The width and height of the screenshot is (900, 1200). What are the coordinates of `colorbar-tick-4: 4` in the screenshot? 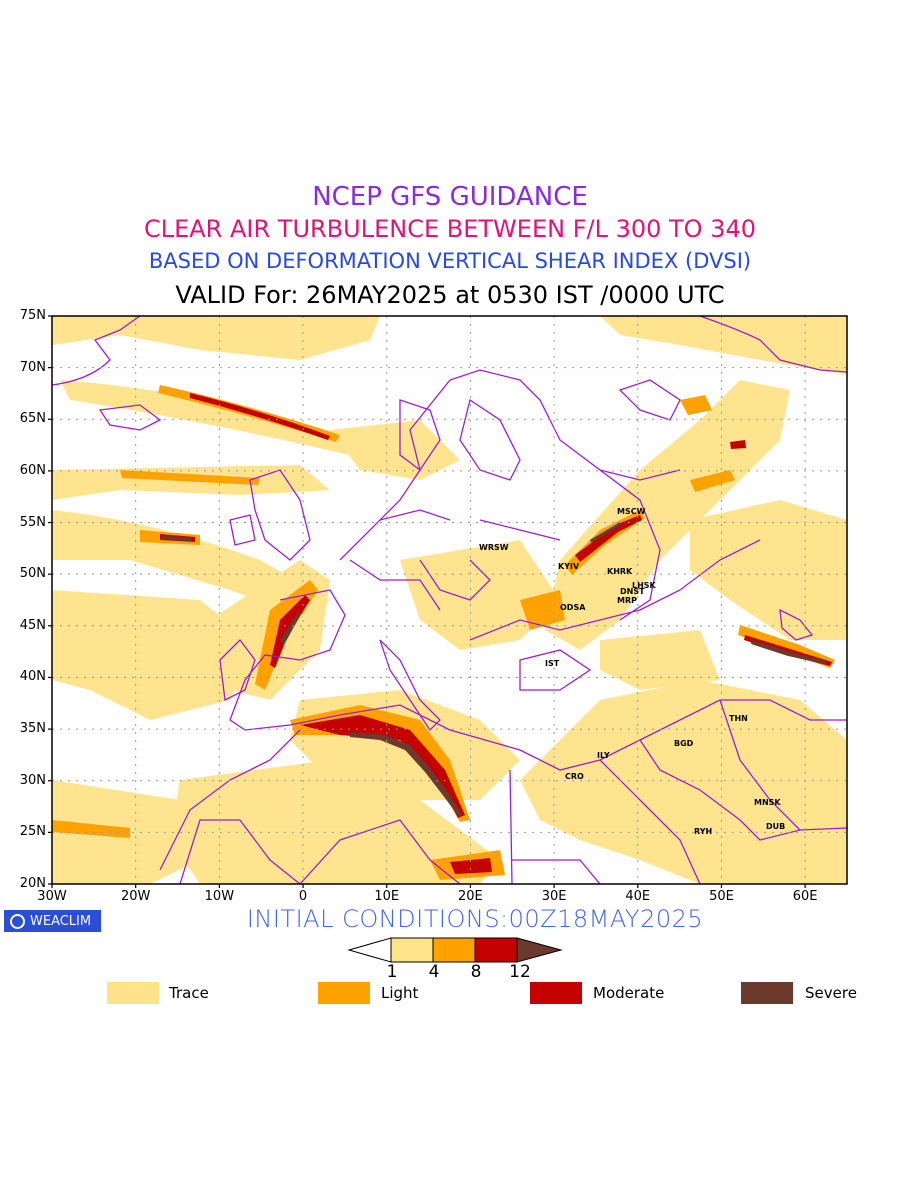 It's located at (434, 972).